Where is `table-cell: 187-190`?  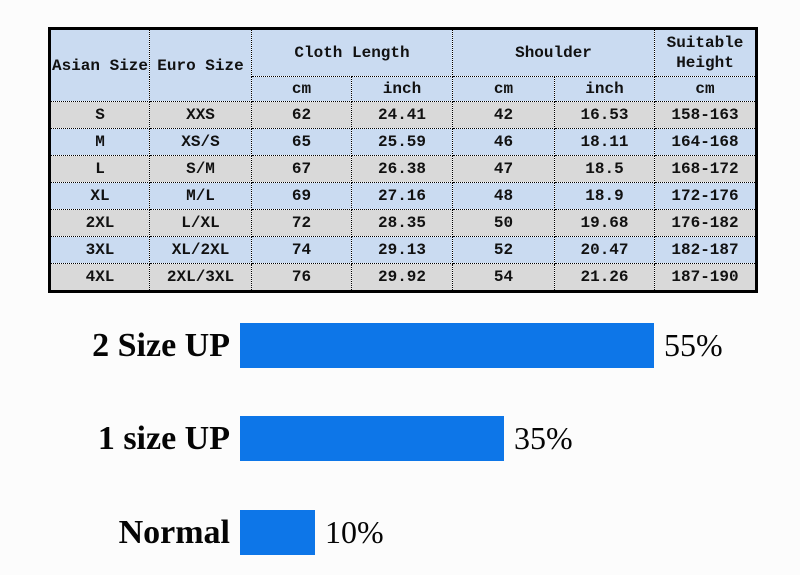
table-cell: 187-190 is located at coordinates (705, 277).